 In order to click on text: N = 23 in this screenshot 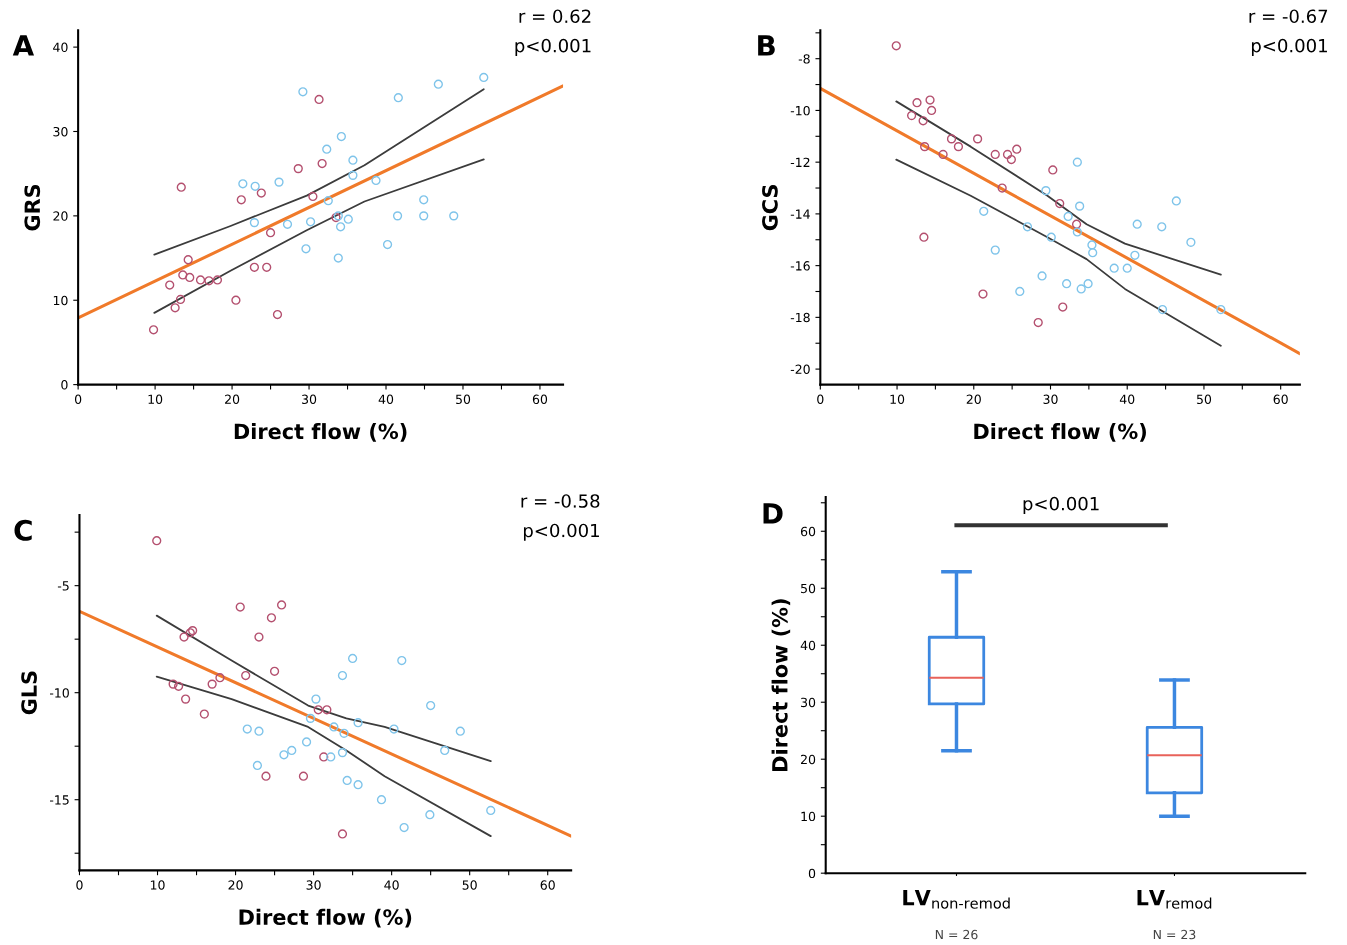, I will do `click(1174, 934)`.